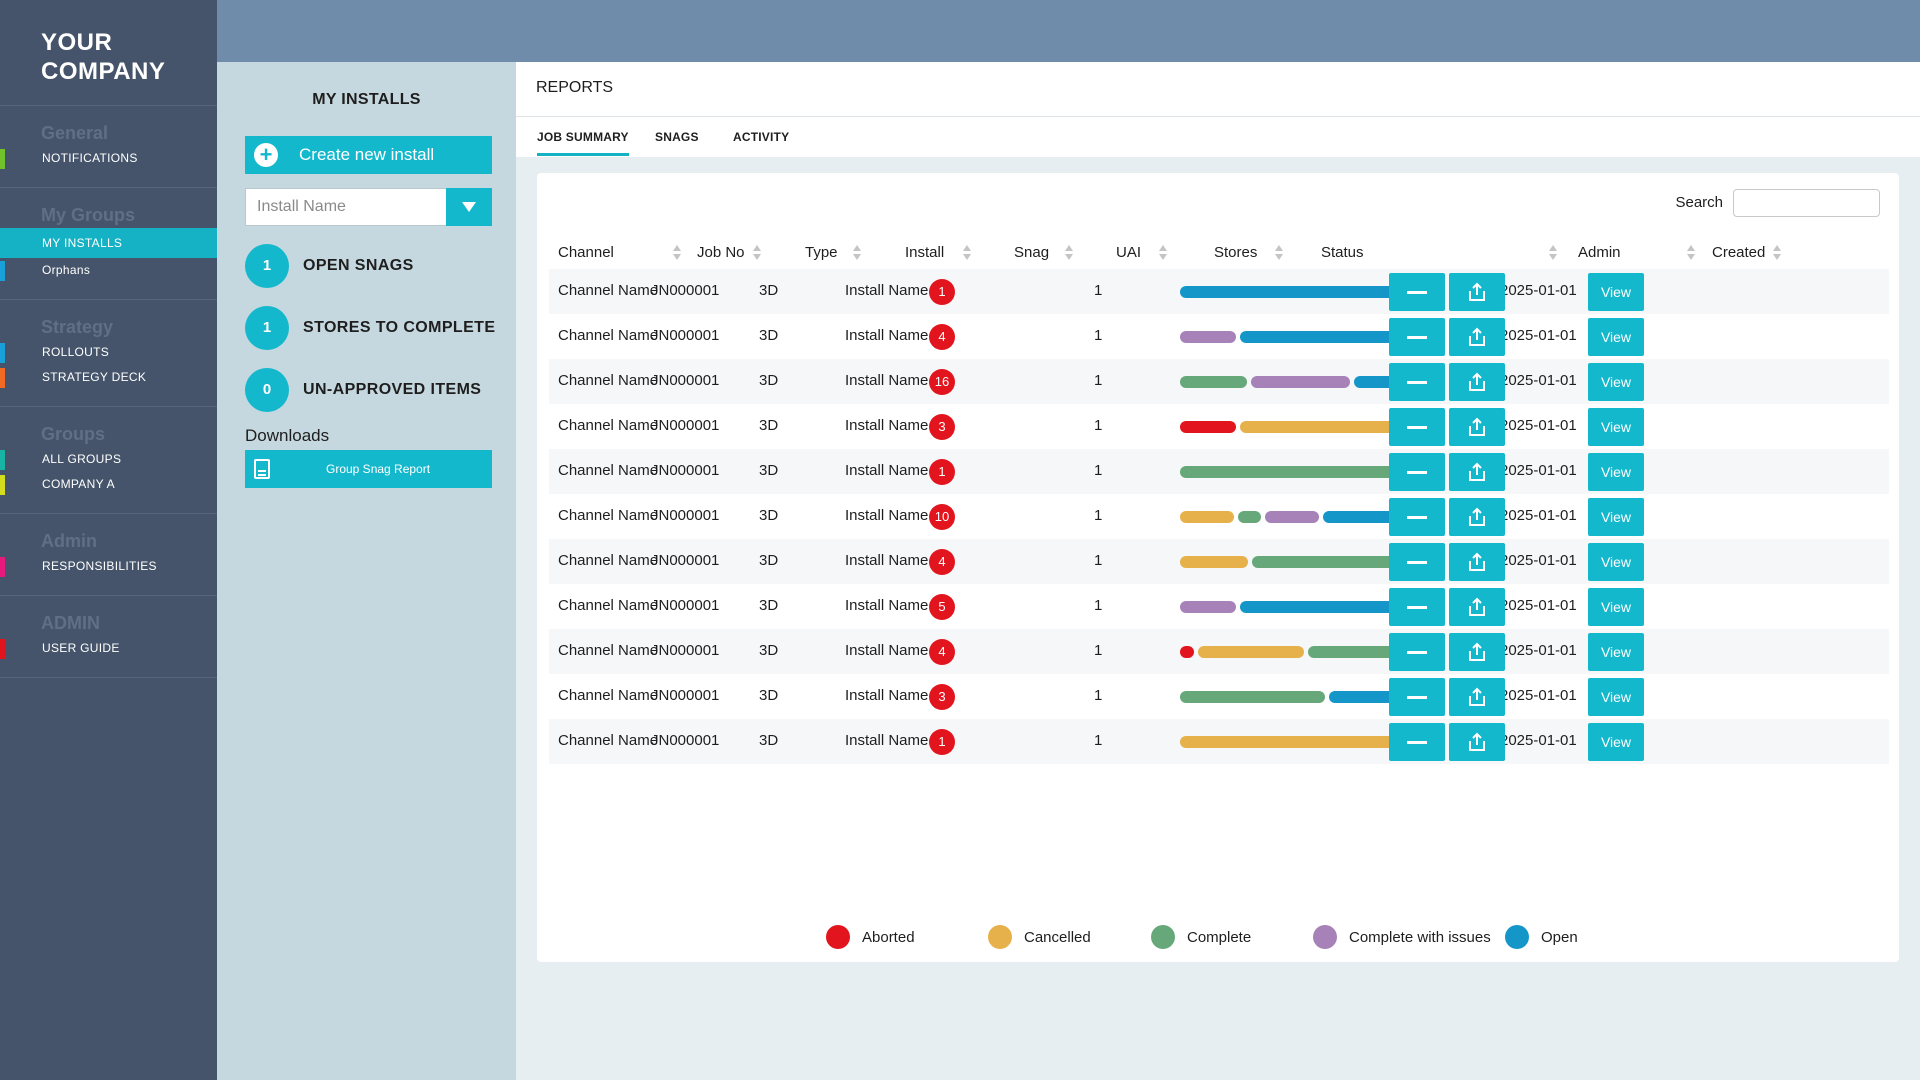  Describe the element at coordinates (761, 137) in the screenshot. I see `tab-activity: ACTIVITY` at that location.